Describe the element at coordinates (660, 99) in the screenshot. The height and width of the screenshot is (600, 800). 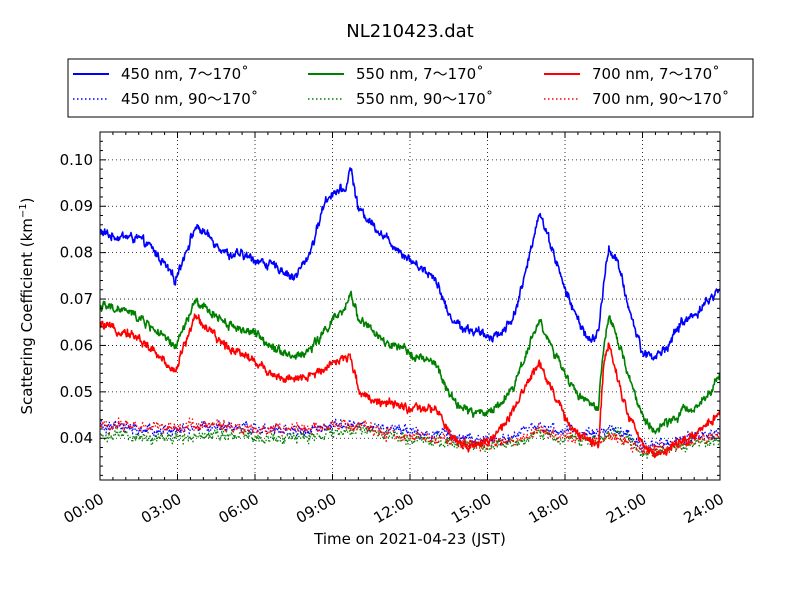
I see `legend-label: 700 nm, 90～170˚` at that location.